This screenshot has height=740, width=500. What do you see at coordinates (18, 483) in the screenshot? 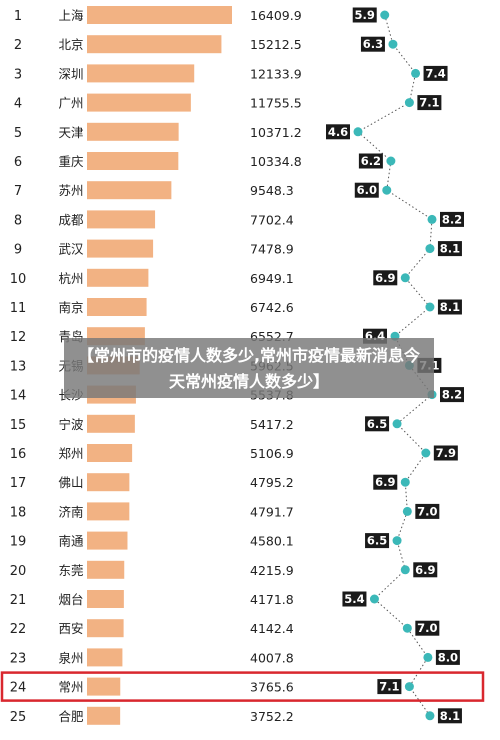
I see `rank-label: 17` at bounding box center [18, 483].